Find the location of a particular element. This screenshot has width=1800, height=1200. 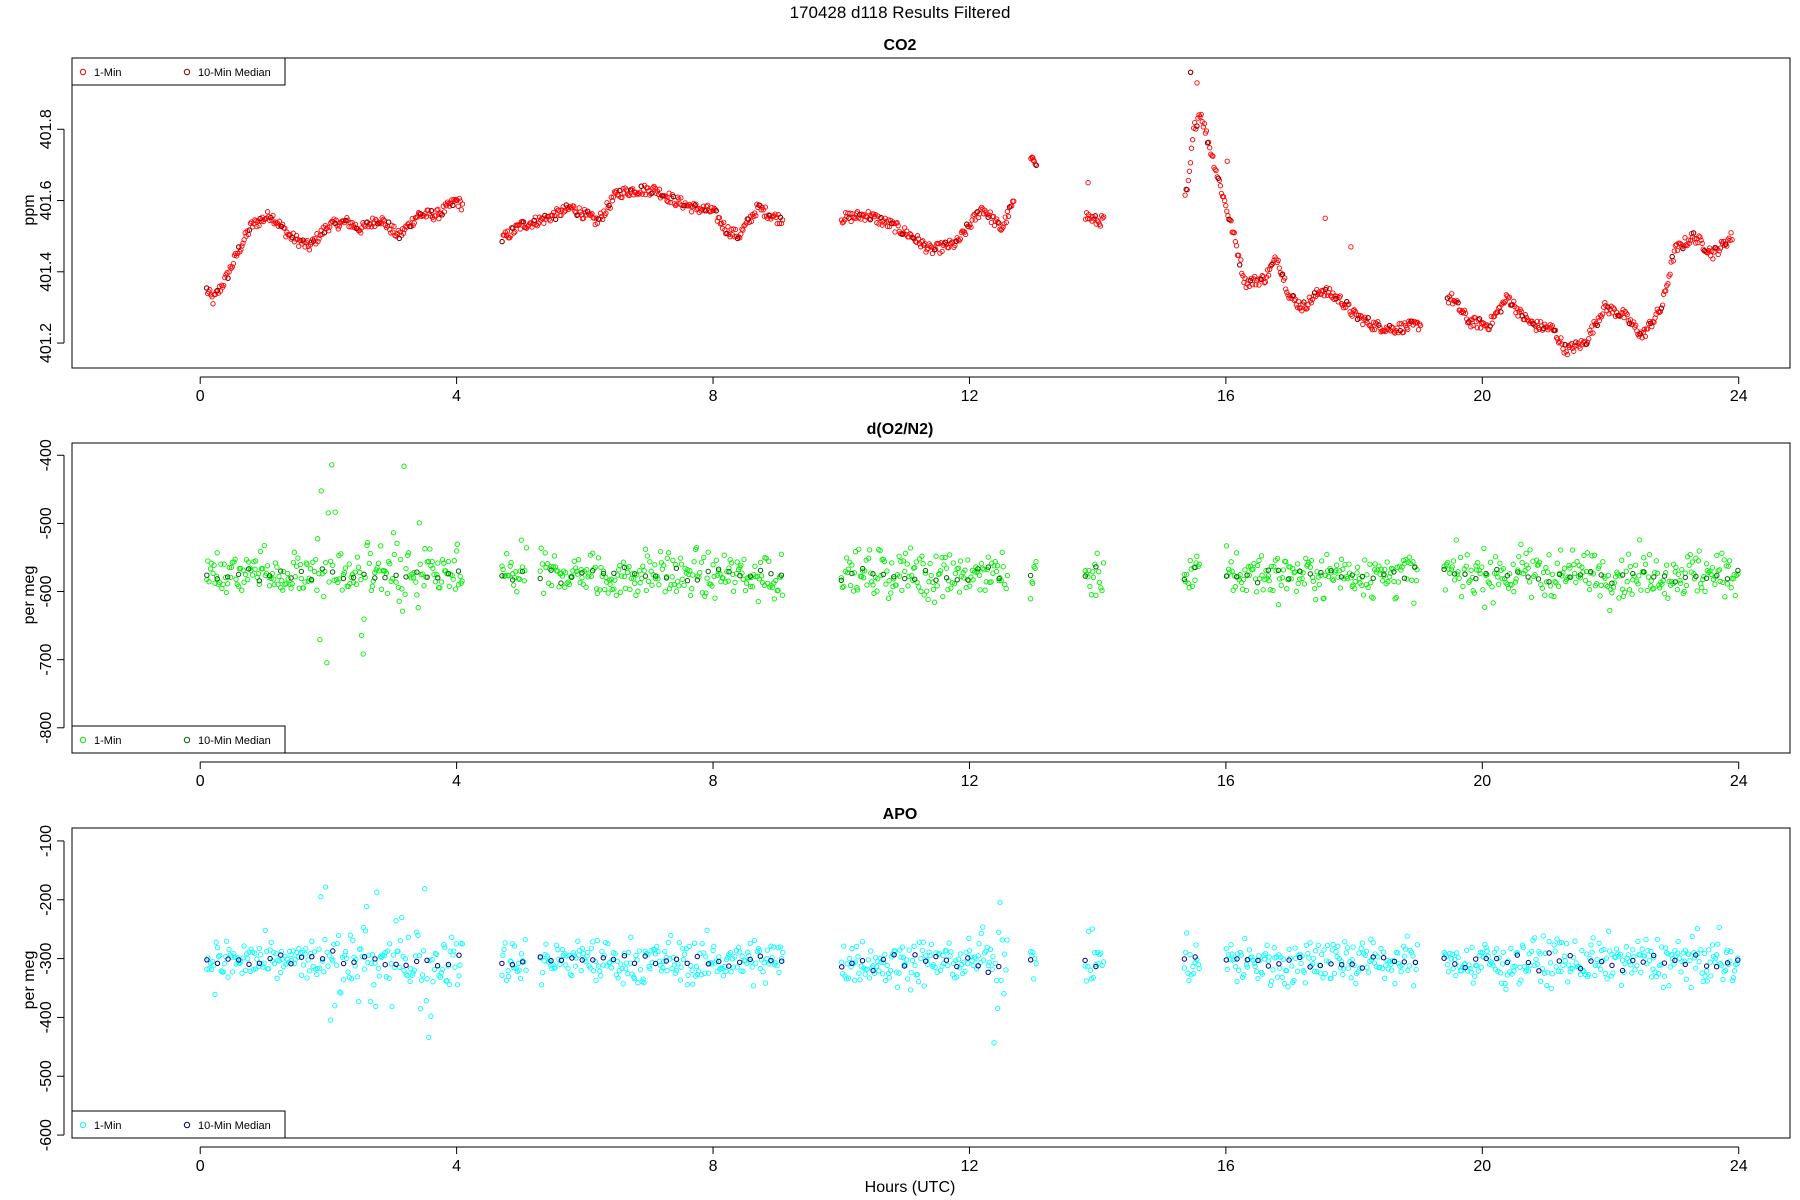

apo-panel-title: APO is located at coordinates (900, 814).